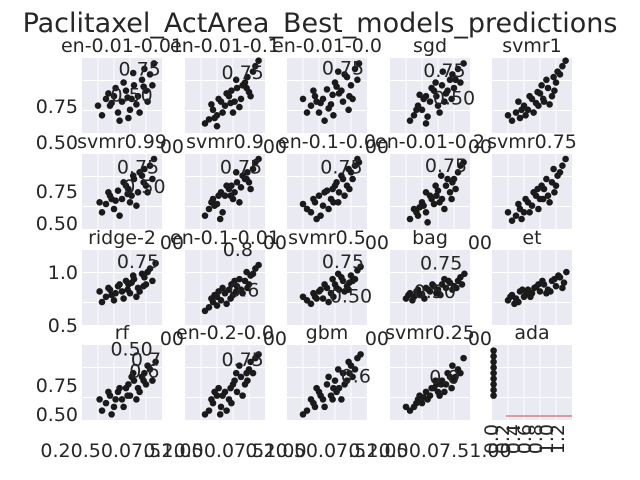  I want to click on panel-15: et, so click(532, 276).